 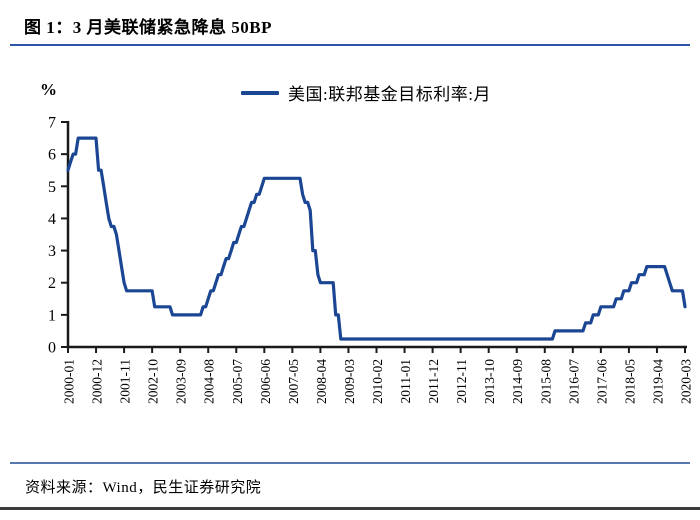 What do you see at coordinates (349, 381) in the screenshot?
I see `svg-text: 2009-03` at bounding box center [349, 381].